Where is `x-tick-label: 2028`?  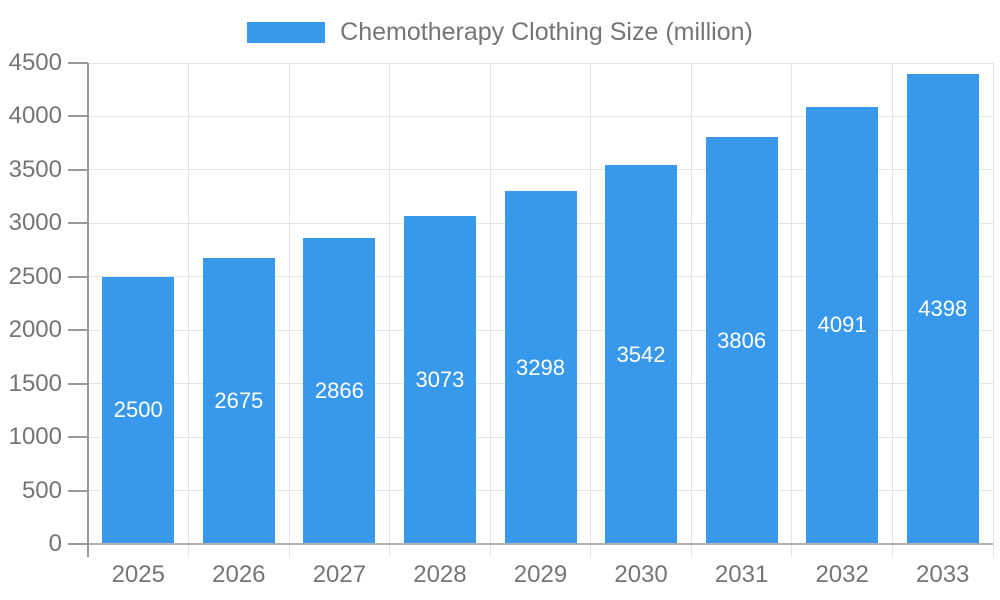 x-tick-label: 2028 is located at coordinates (440, 574).